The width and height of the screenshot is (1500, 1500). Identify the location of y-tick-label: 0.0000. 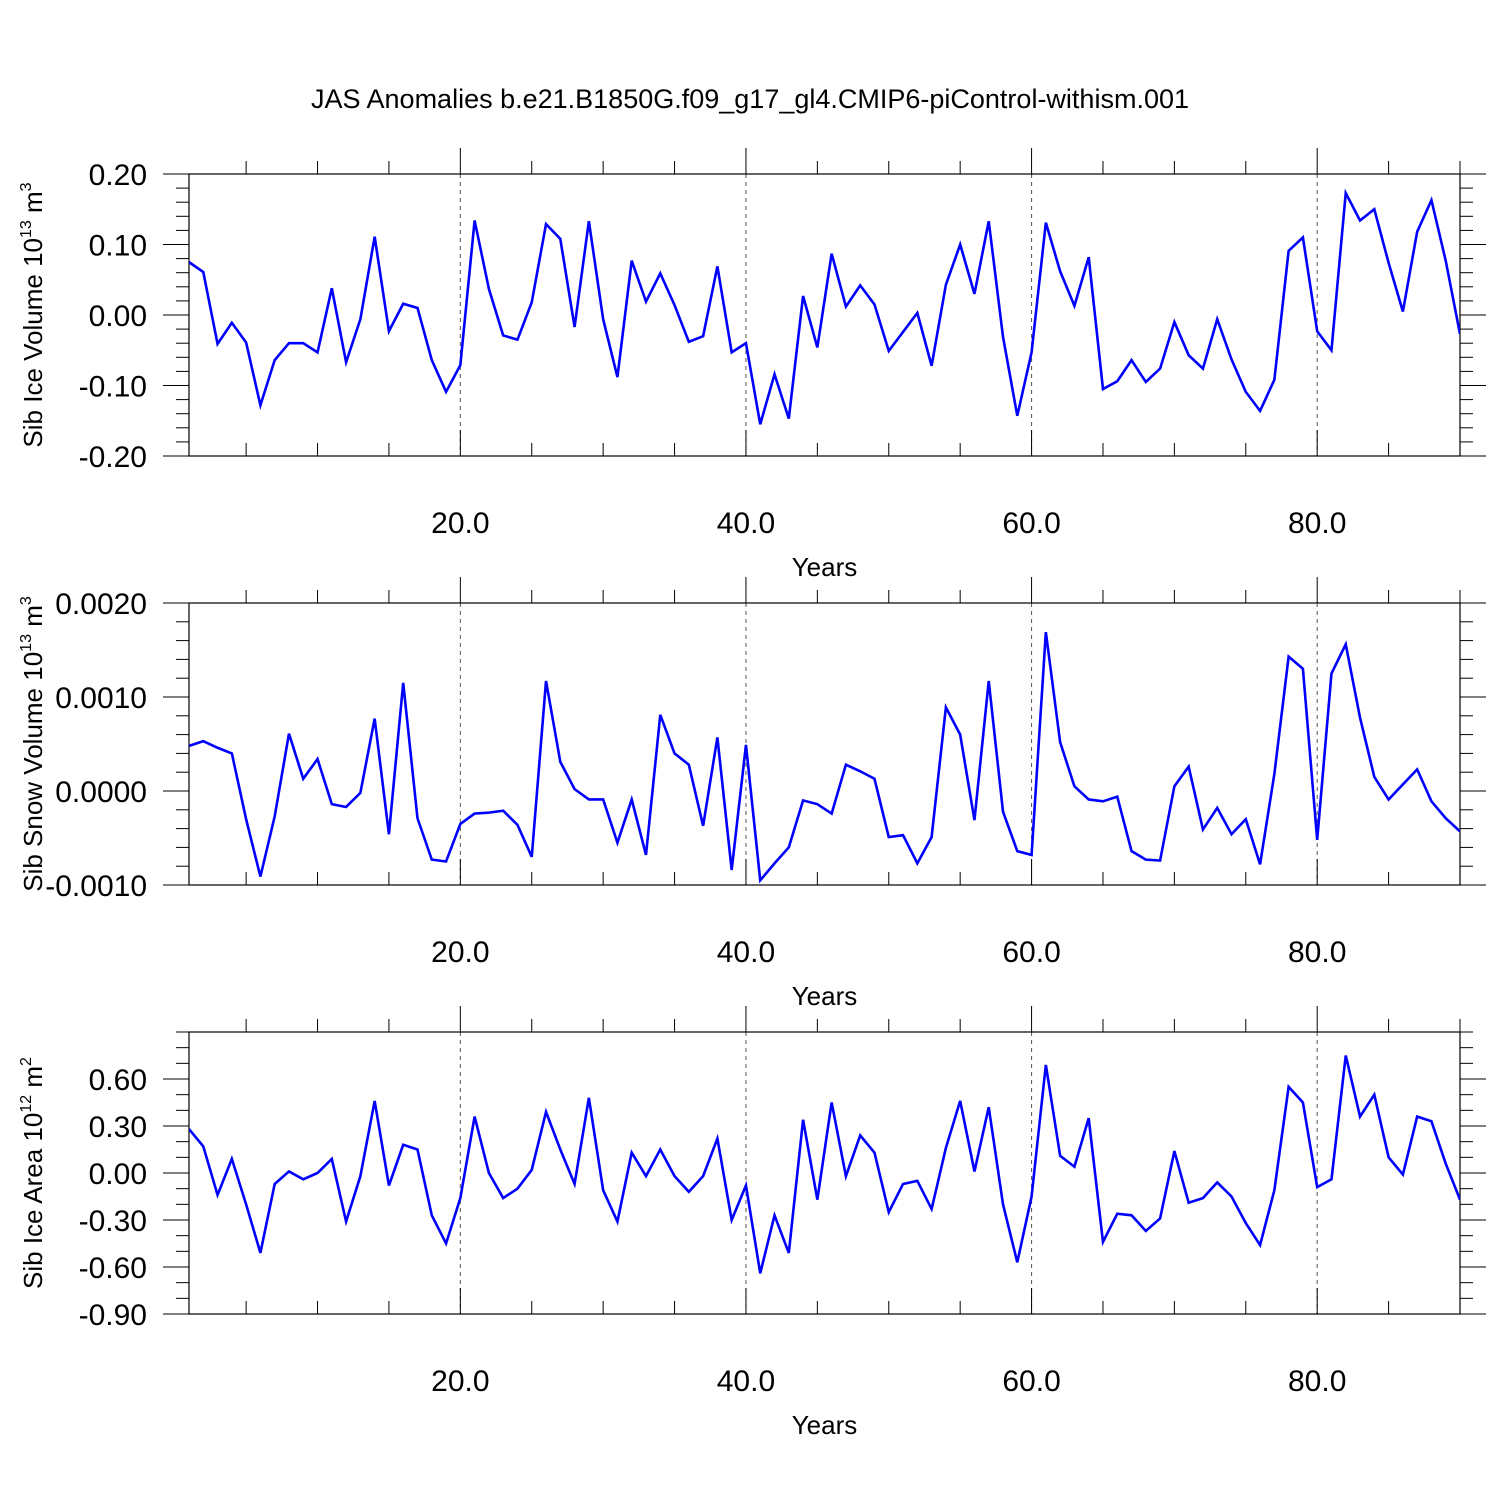
(101, 792).